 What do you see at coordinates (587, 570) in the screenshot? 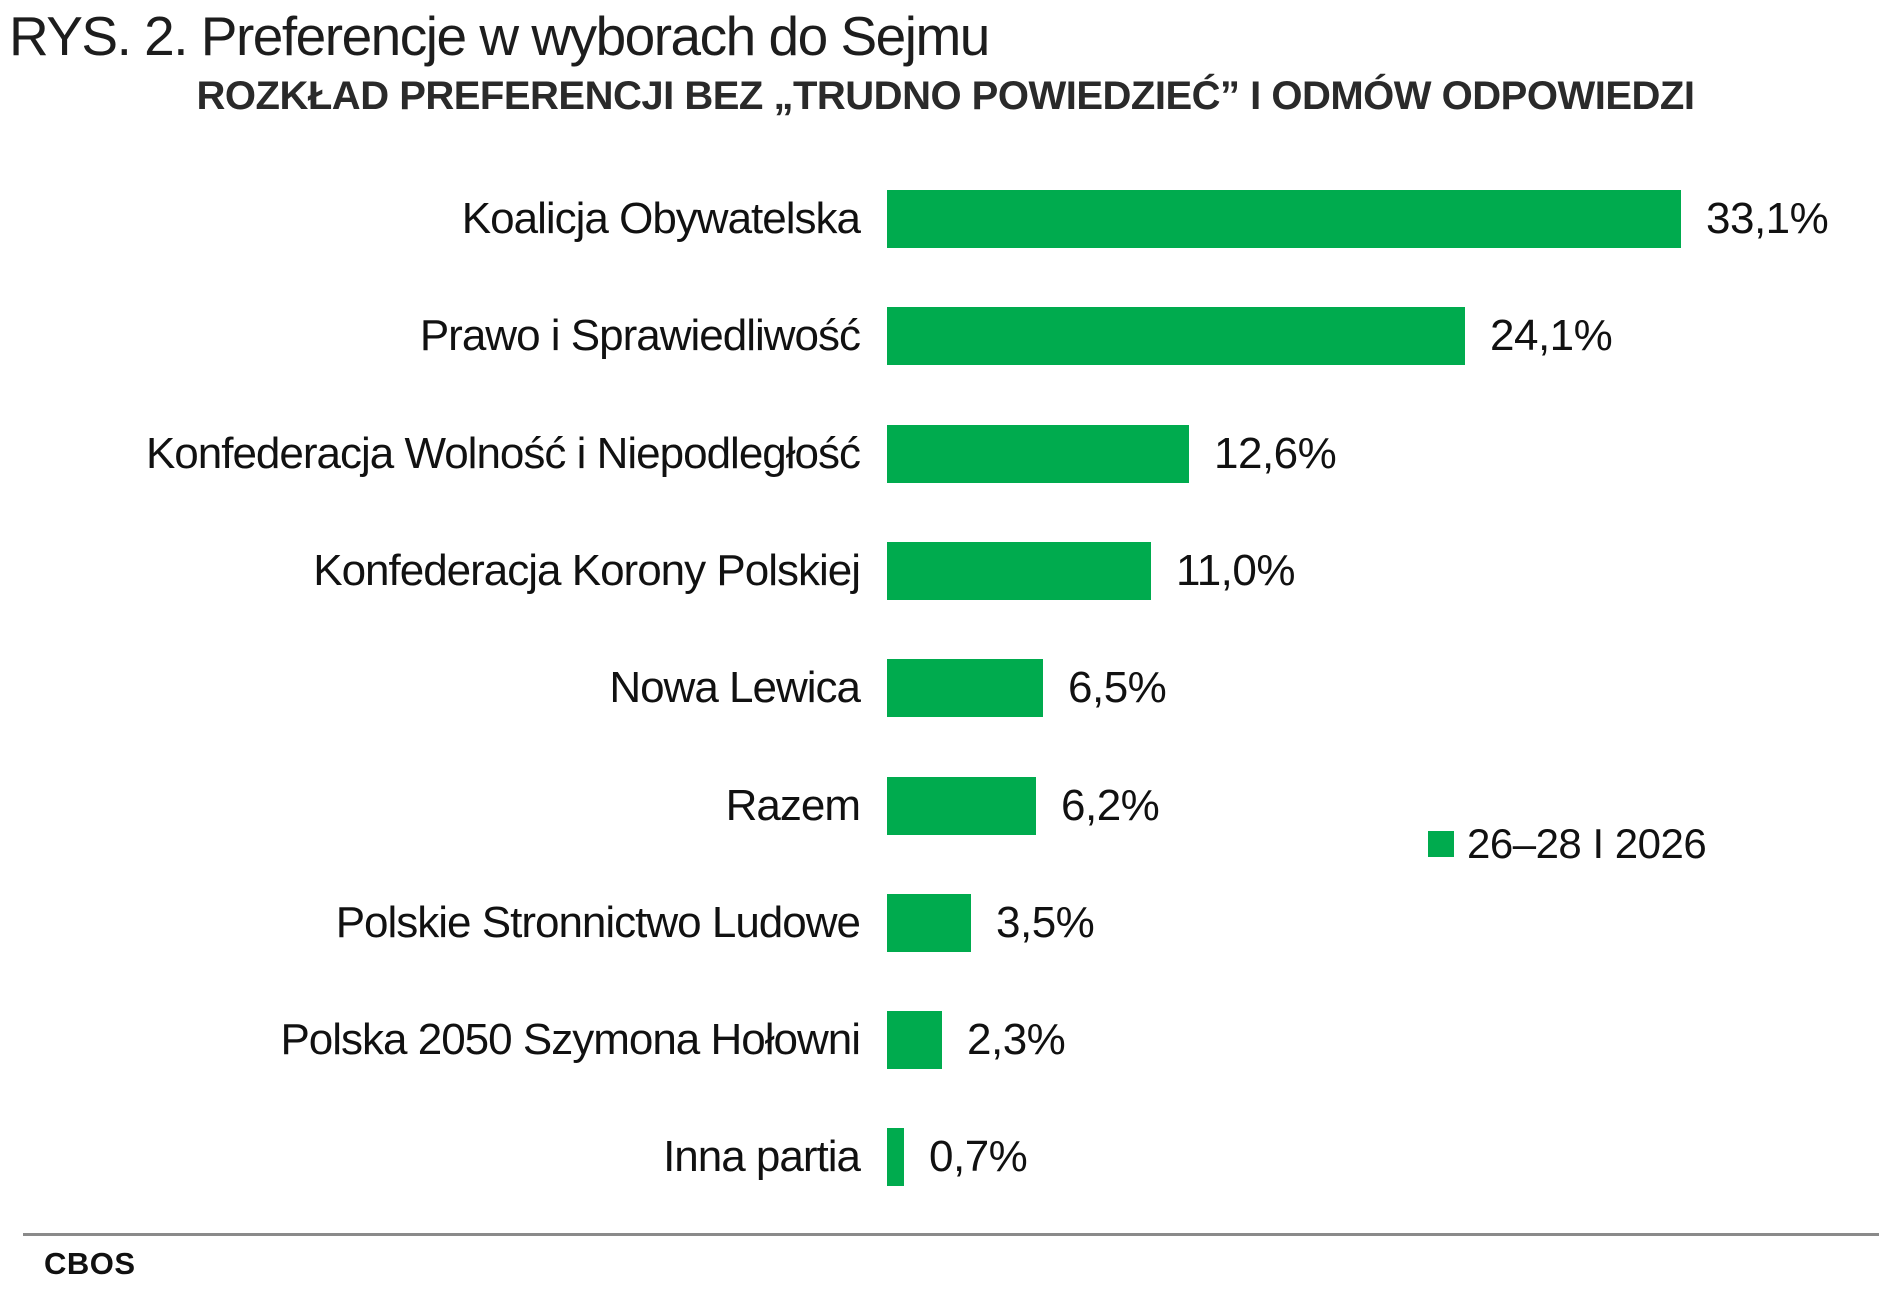
I see `category-label: Konfederacja Korony Polskiej` at bounding box center [587, 570].